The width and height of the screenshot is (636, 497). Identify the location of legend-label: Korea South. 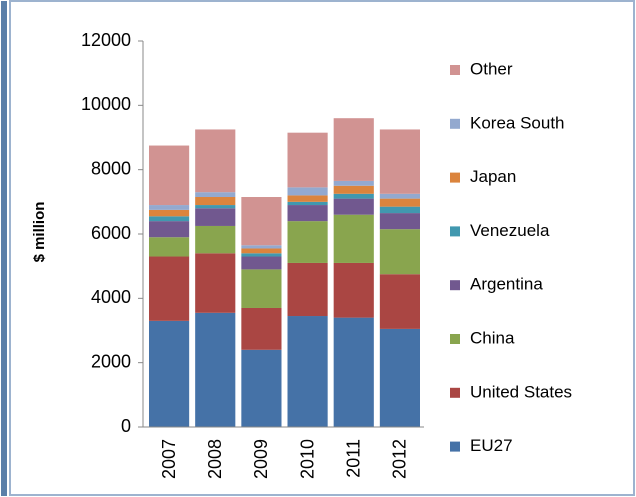
(517, 122).